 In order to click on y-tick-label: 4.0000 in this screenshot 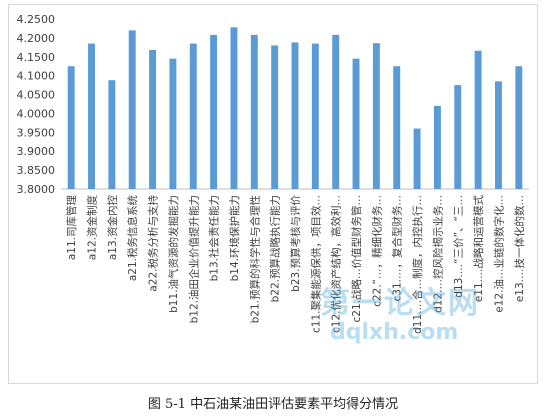, I will do `click(36, 113)`.